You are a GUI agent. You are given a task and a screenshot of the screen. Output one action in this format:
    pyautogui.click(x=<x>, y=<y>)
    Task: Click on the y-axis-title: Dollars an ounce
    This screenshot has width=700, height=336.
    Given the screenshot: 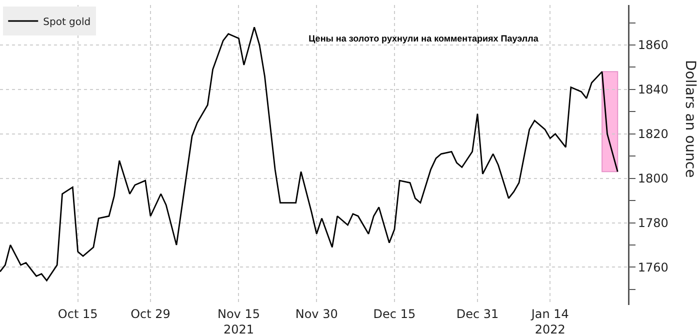 What is the action you would take?
    pyautogui.click(x=690, y=119)
    